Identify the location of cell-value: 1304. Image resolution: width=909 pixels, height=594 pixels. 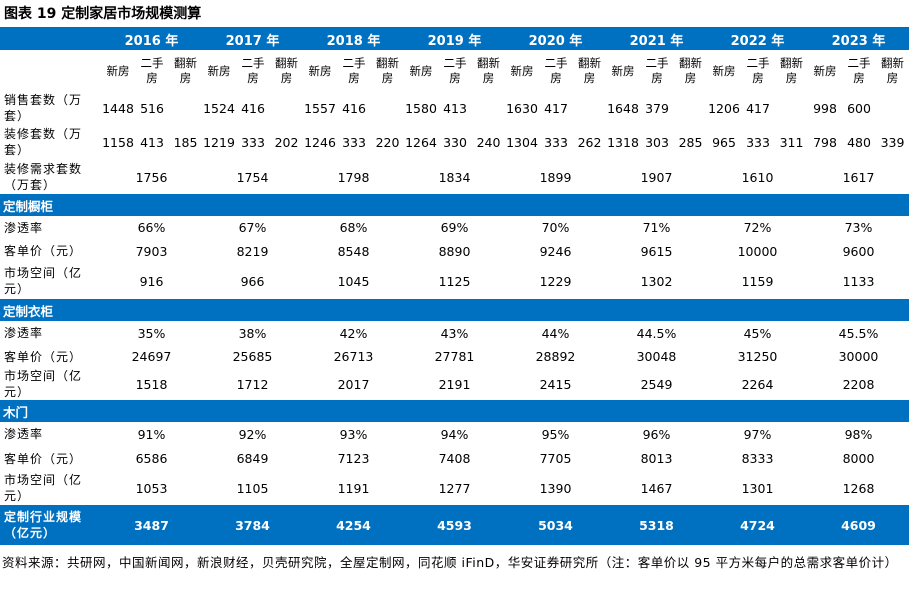
(522, 142).